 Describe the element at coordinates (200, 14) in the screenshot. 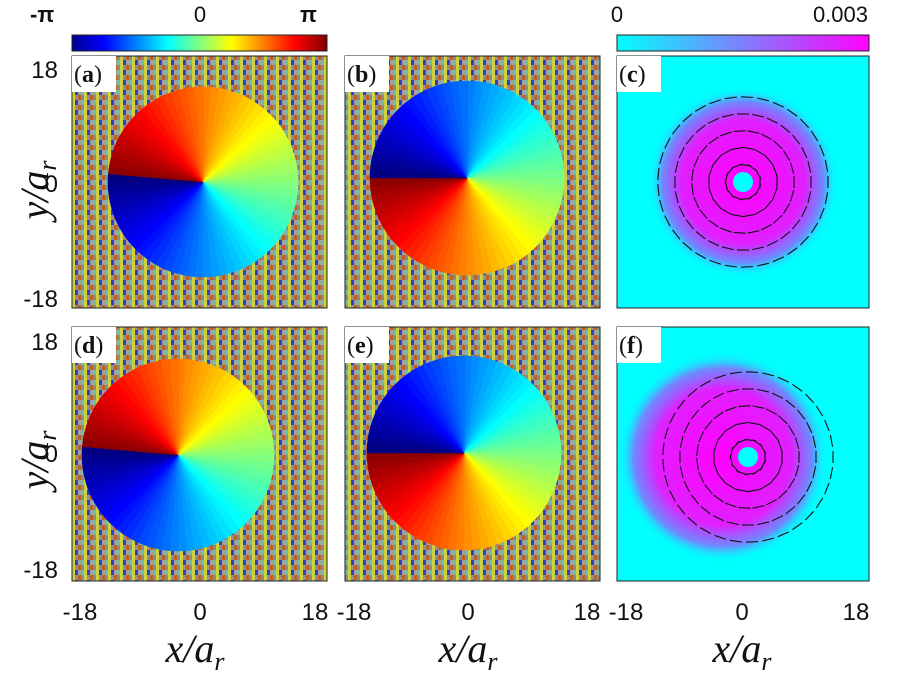

I see `phase-mid-label: 0` at that location.